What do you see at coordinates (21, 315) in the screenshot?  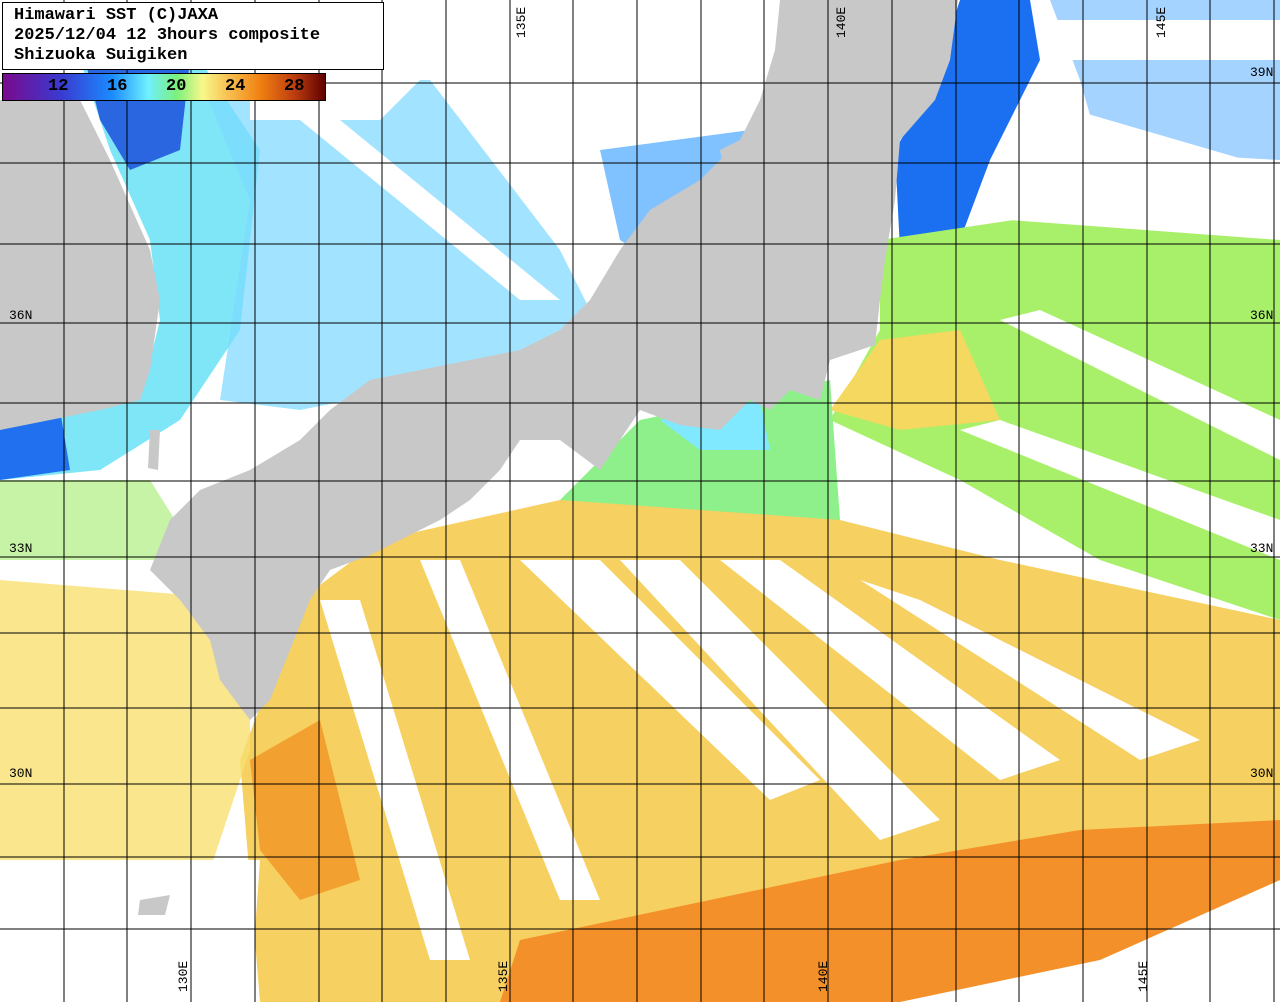 I see `lat-label-left: 36N` at bounding box center [21, 315].